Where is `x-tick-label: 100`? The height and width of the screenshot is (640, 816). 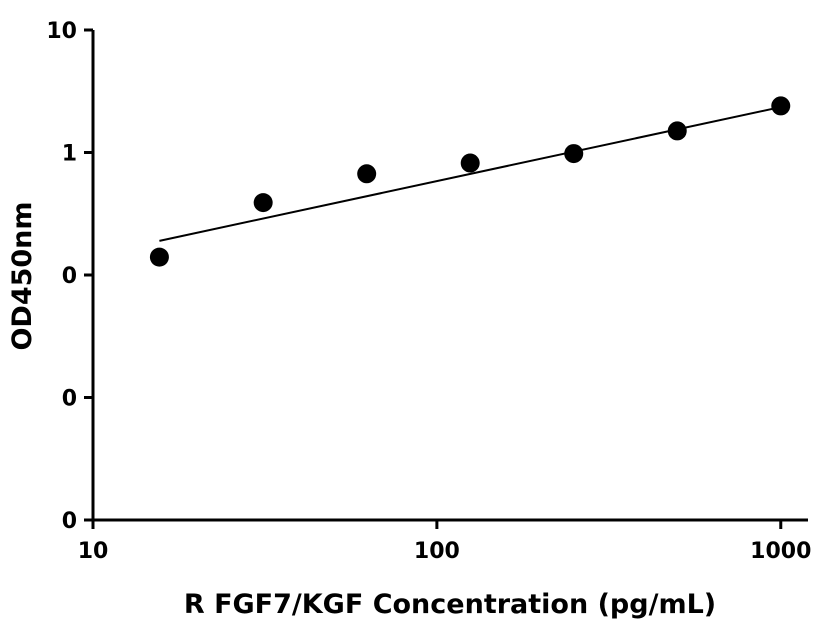
x-tick-label: 100 is located at coordinates (437, 551).